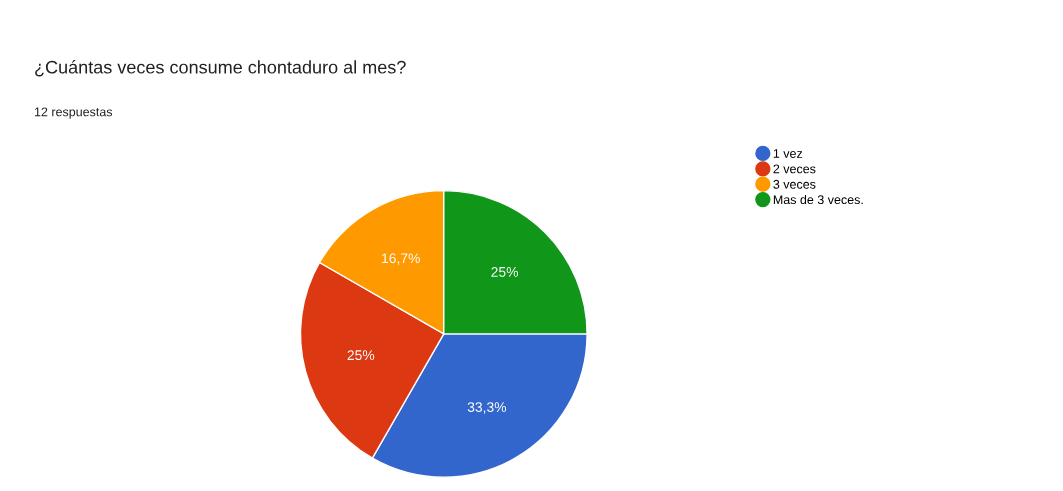 The image size is (1063, 491). Describe the element at coordinates (794, 169) in the screenshot. I see `legend-label: 2 veces` at that location.